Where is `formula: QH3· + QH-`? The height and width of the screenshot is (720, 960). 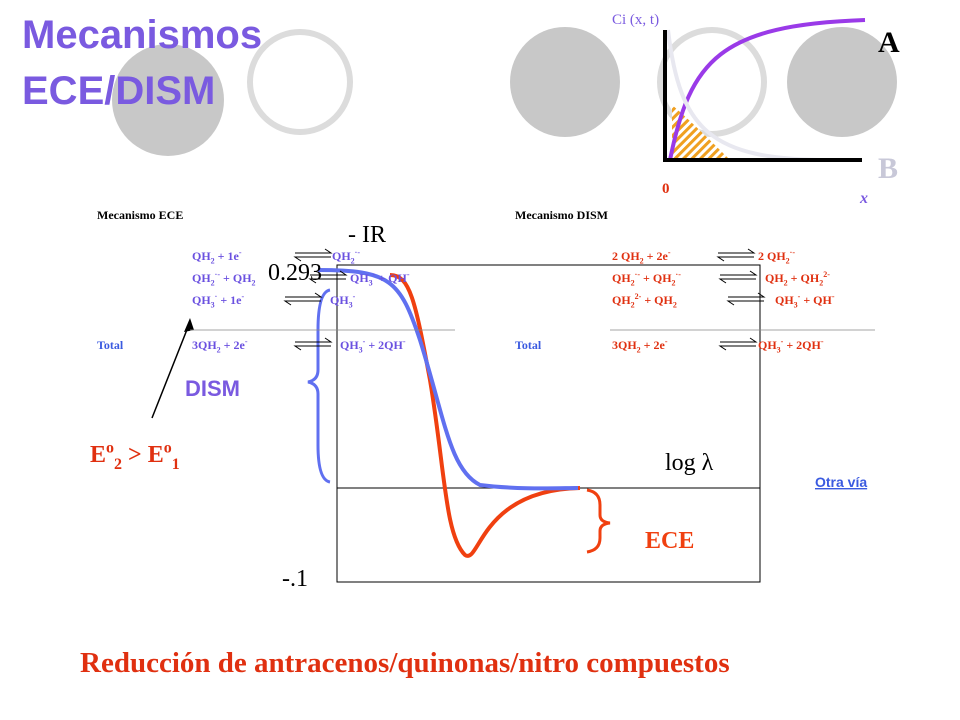 formula: QH3· + QH- is located at coordinates (380, 278).